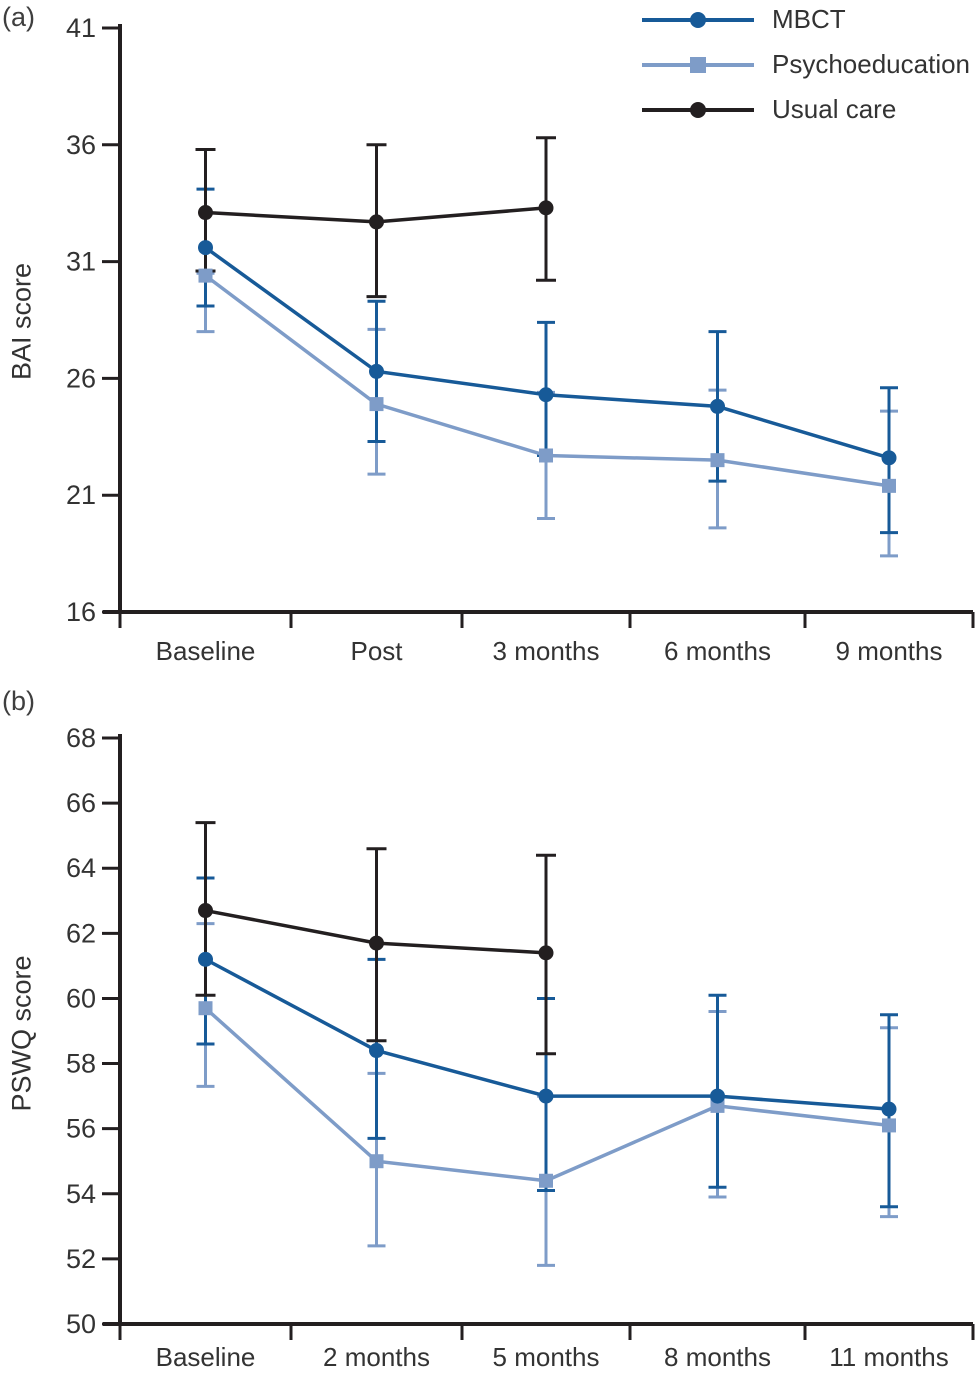  I want to click on y-tick-label: 36, so click(81, 145).